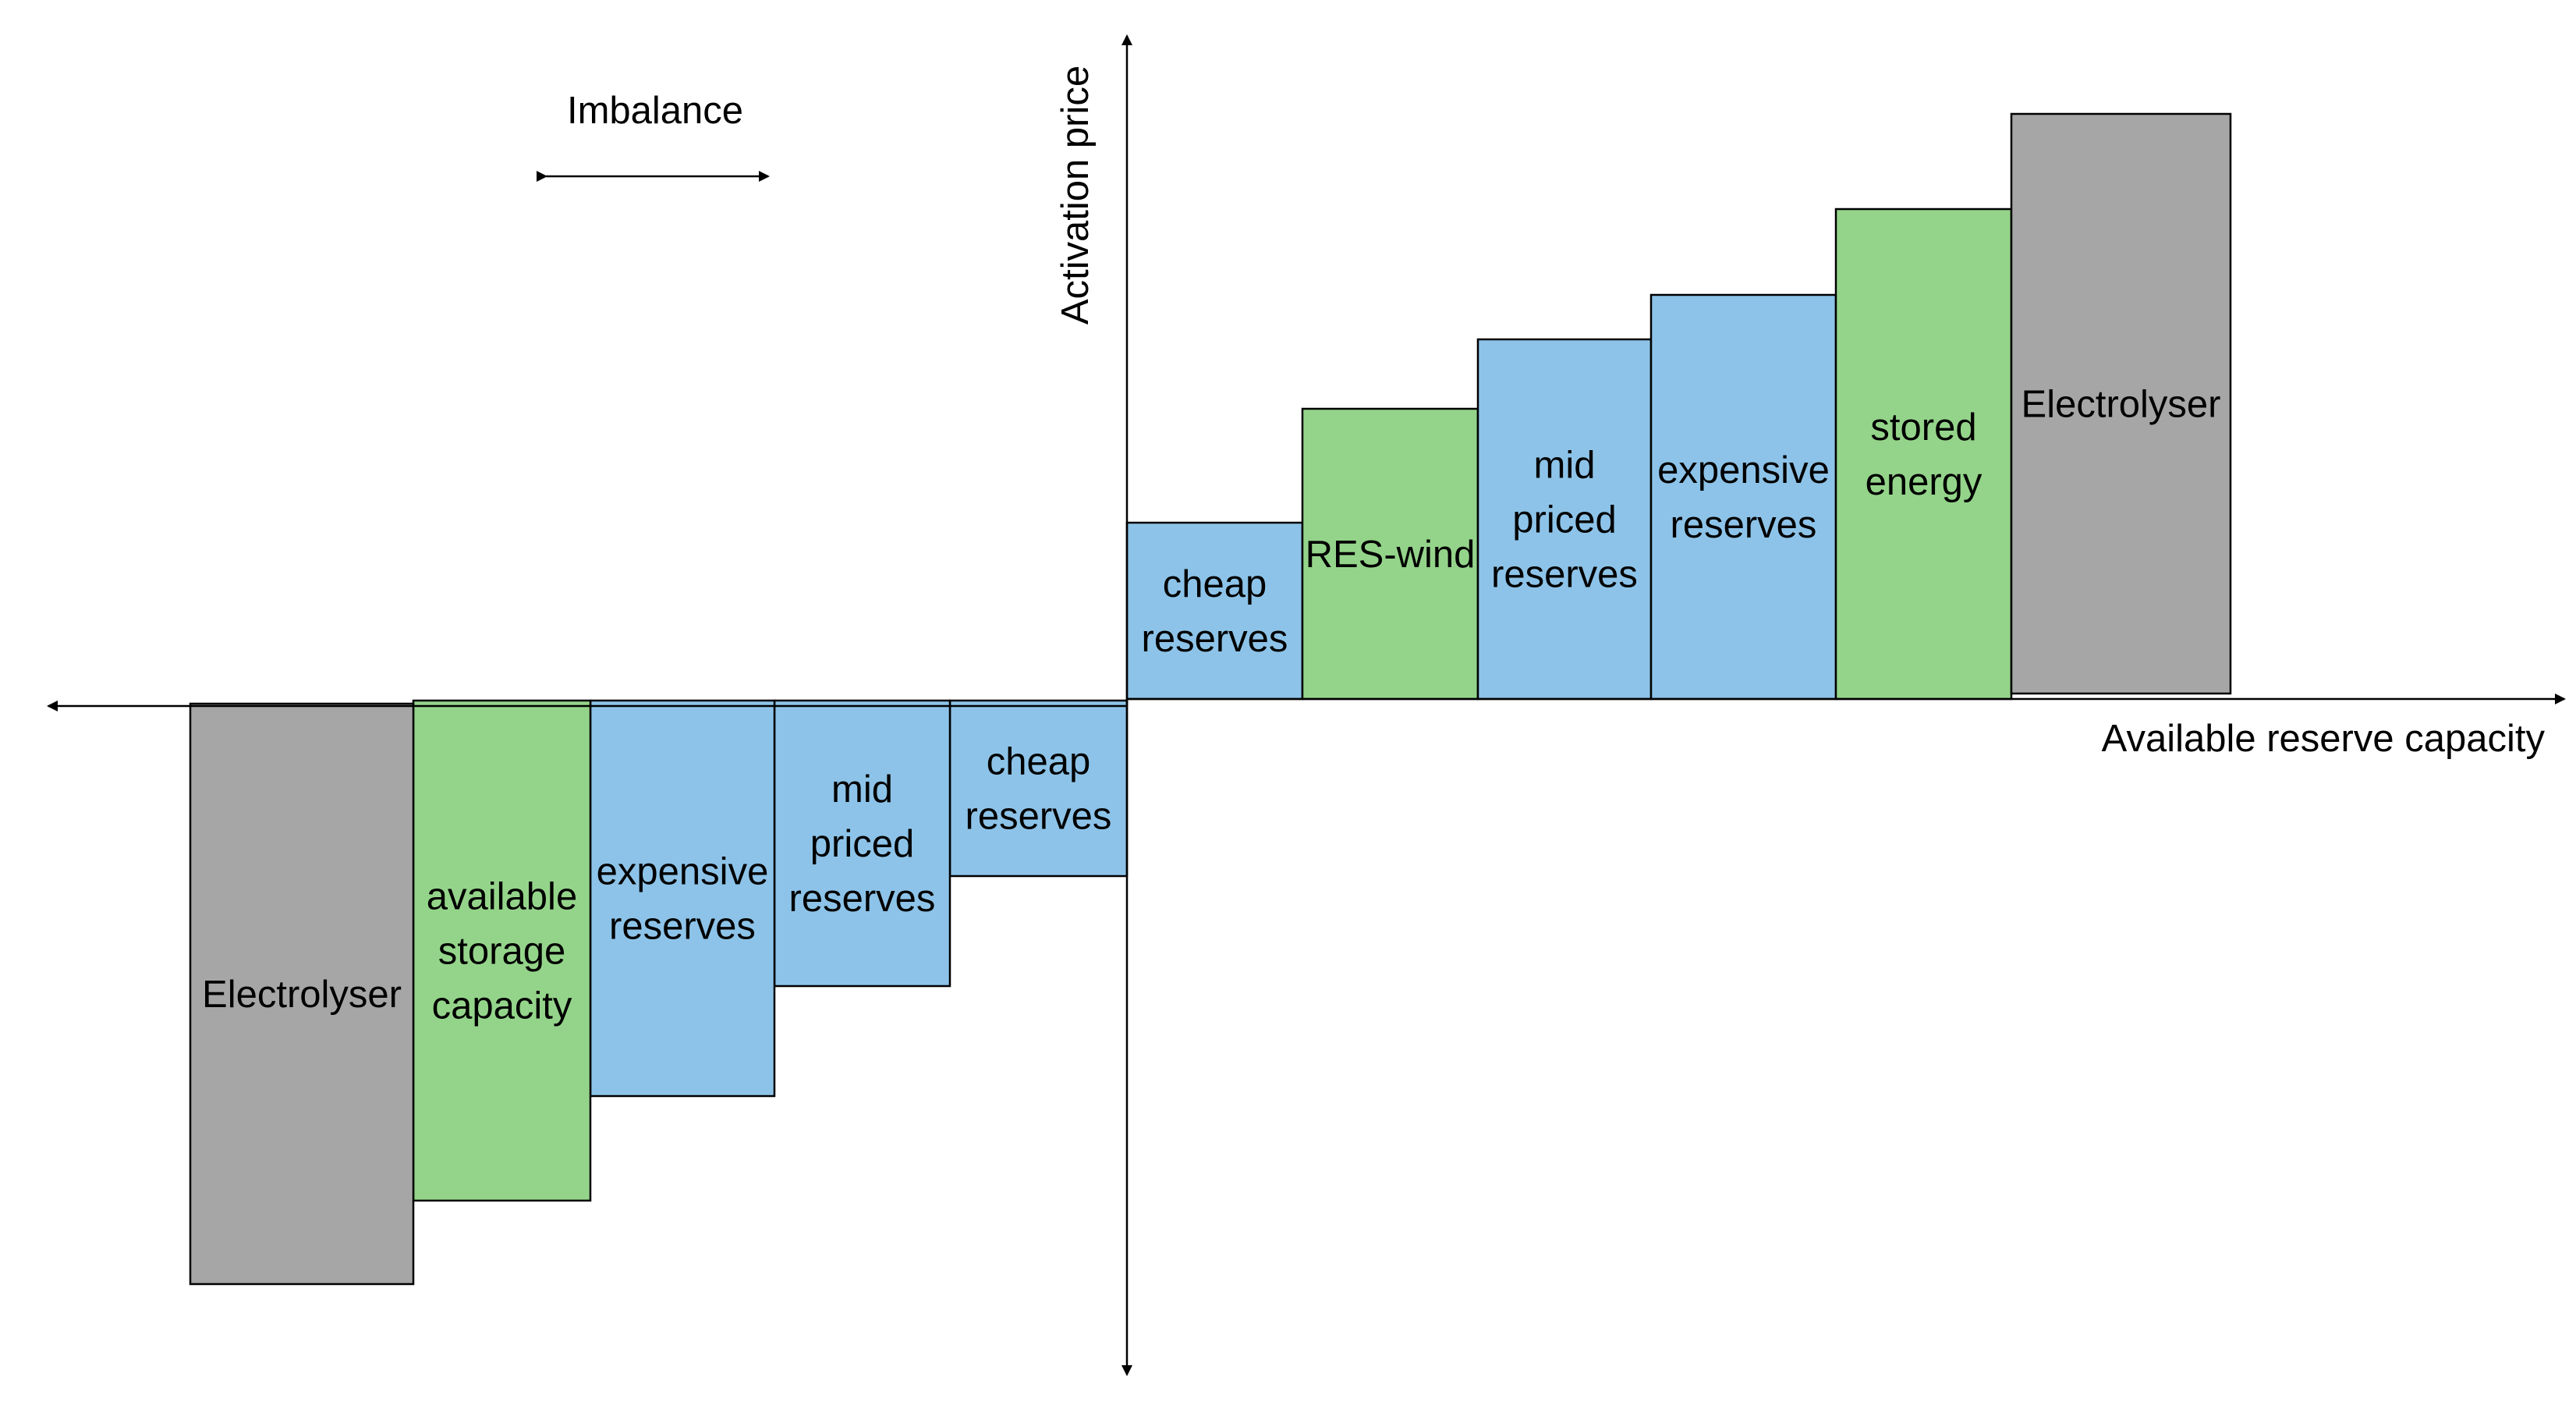  Describe the element at coordinates (1923, 454) in the screenshot. I see `upward-stored-energy-block` at that location.